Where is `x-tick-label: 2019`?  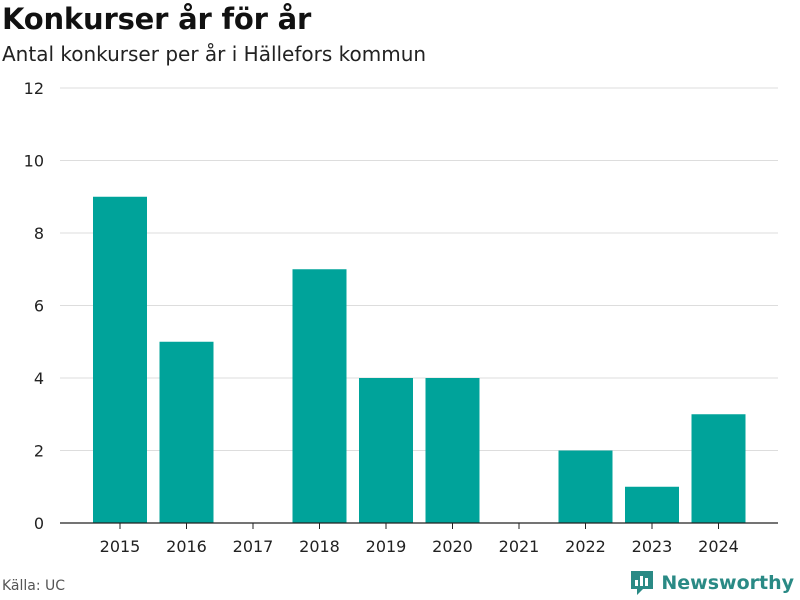 x-tick-label: 2019 is located at coordinates (386, 546).